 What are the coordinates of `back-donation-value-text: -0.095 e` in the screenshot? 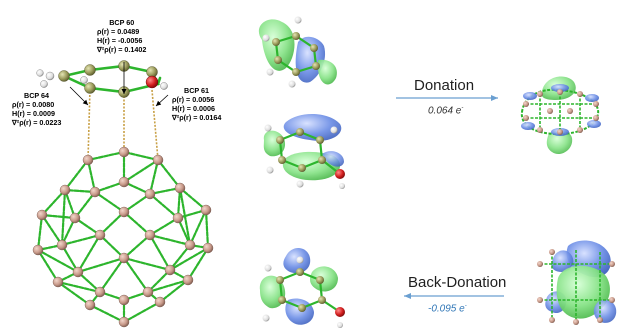 It's located at (446, 309).